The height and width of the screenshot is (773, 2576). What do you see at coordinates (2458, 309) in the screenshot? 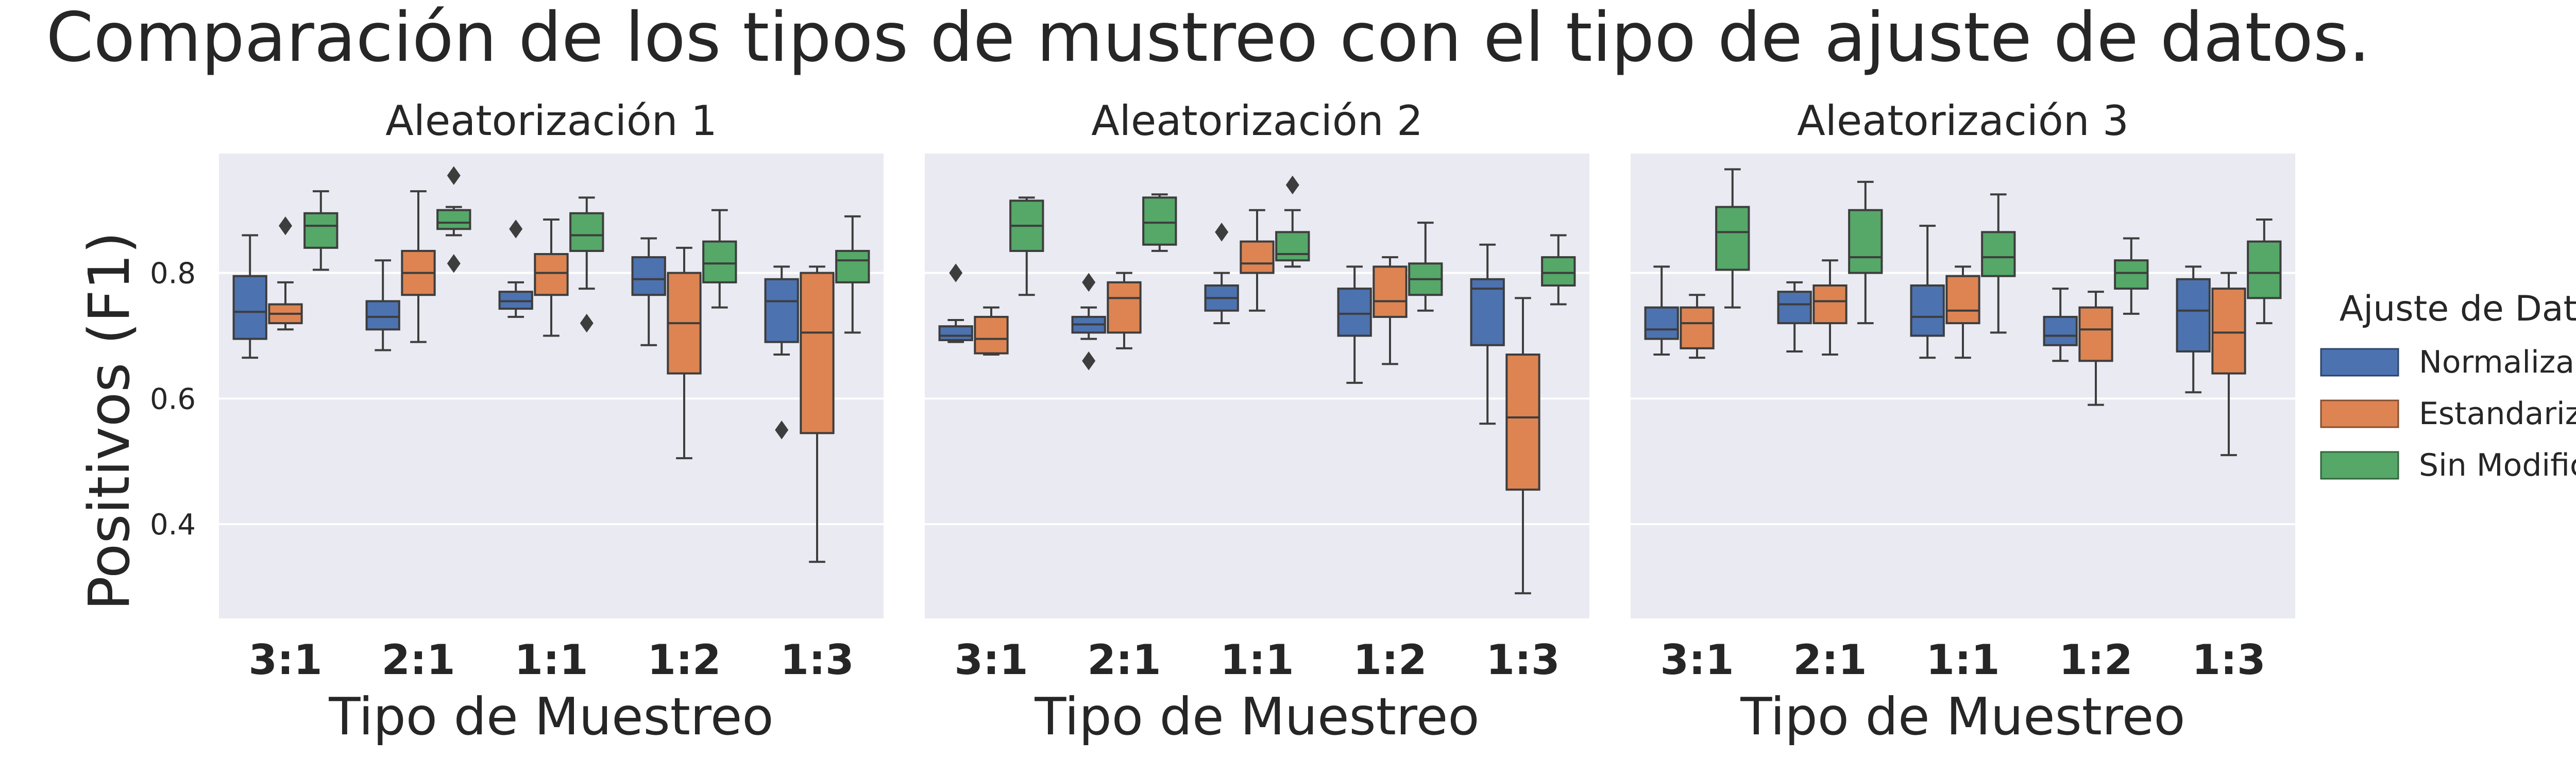
I see `legend-title: Ajuste de Datos` at bounding box center [2458, 309].